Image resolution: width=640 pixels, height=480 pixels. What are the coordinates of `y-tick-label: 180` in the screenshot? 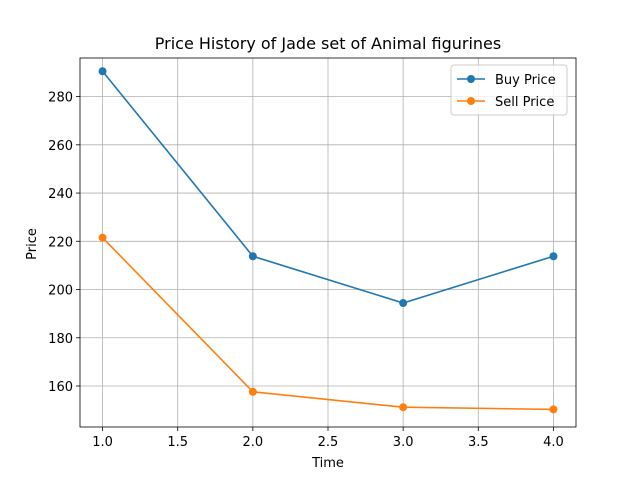 It's located at (60, 339).